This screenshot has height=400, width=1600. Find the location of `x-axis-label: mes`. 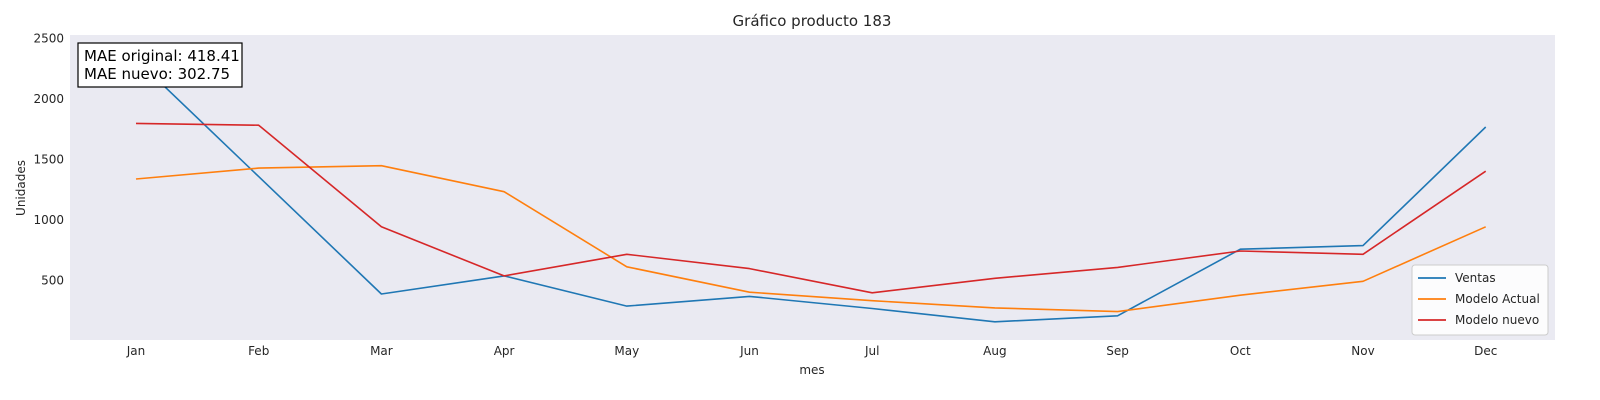

x-axis-label: mes is located at coordinates (811, 370).